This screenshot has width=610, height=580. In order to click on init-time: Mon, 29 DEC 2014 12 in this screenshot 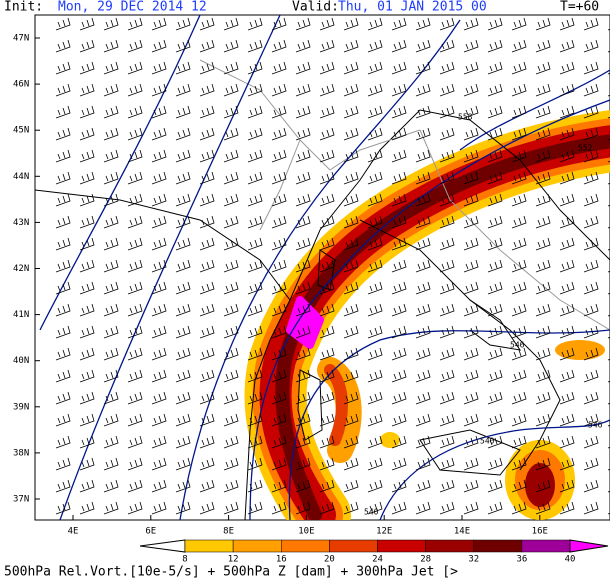, I will do `click(132, 7)`.